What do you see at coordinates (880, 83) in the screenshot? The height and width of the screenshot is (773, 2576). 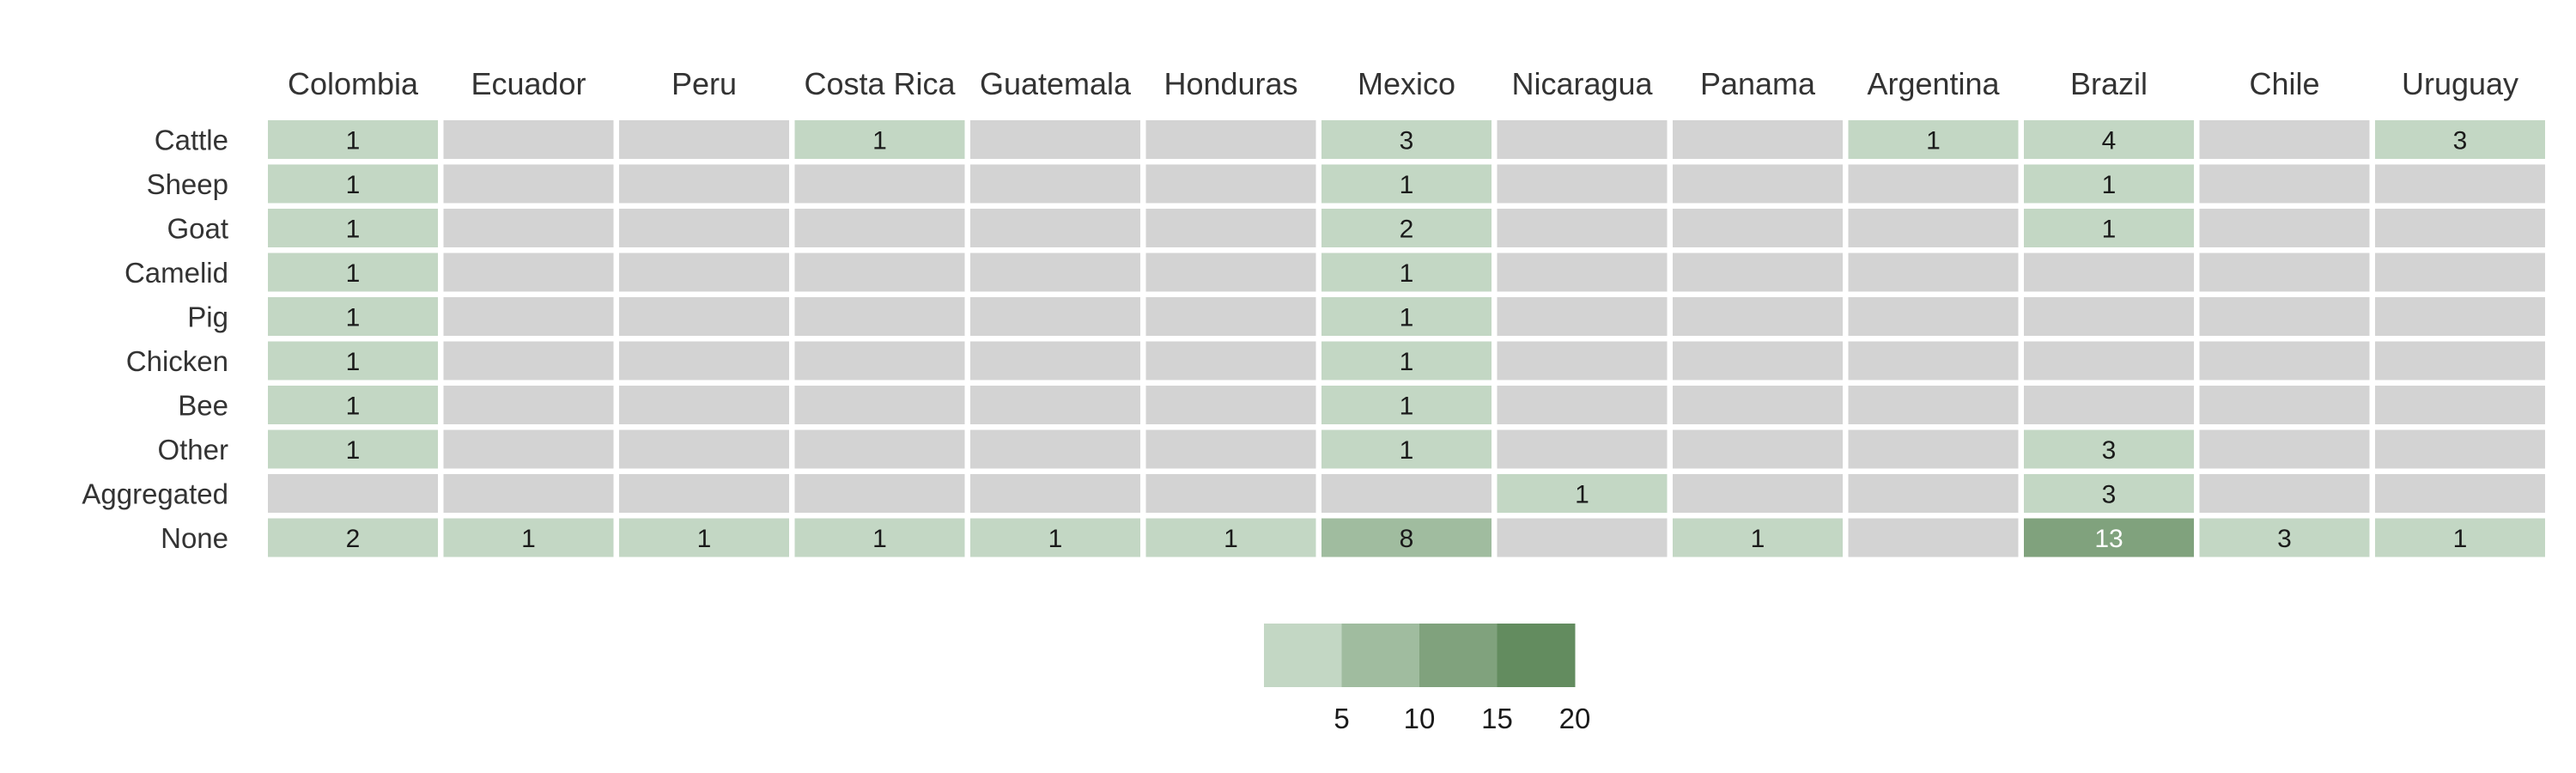 I see `column-label: Costa Rica` at bounding box center [880, 83].